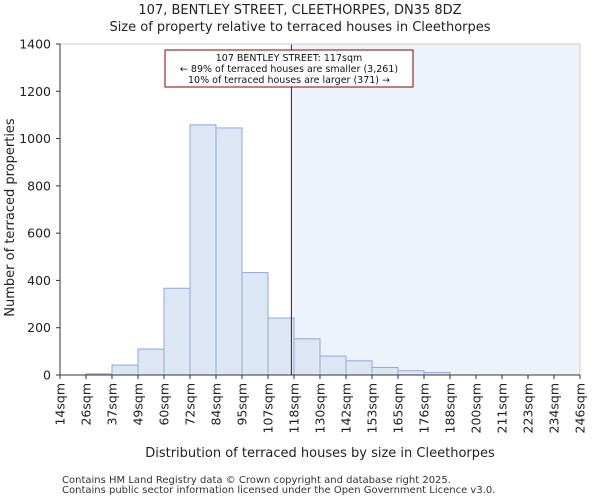 The image size is (600, 500). What do you see at coordinates (580, 408) in the screenshot?
I see `x-tick-label-246sqm: 246sqm` at bounding box center [580, 408].